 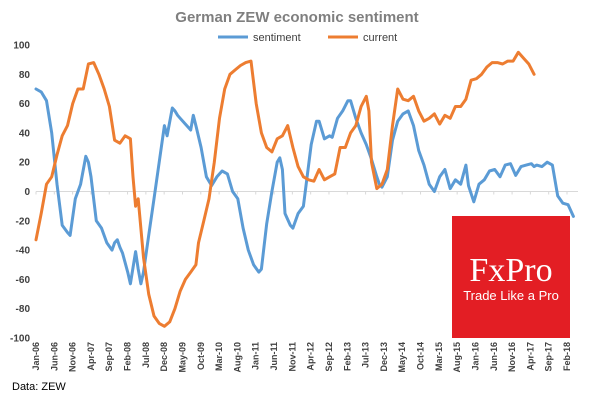 What do you see at coordinates (146, 355) in the screenshot?
I see `x-tick-label: Jul-08` at bounding box center [146, 355].